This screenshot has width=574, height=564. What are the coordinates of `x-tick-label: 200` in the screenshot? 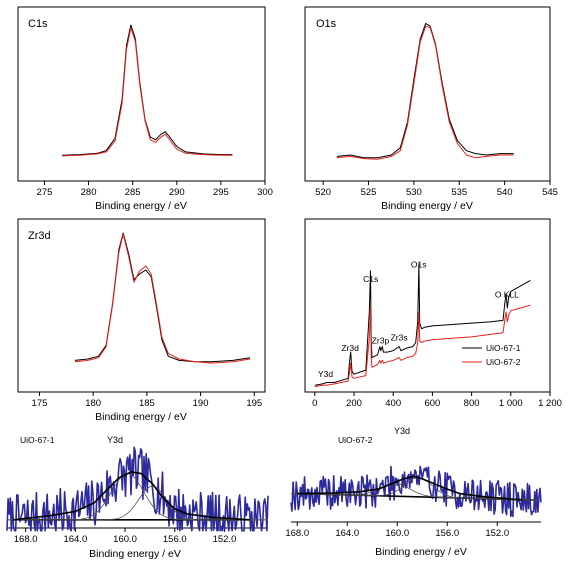 It's located at (354, 403).